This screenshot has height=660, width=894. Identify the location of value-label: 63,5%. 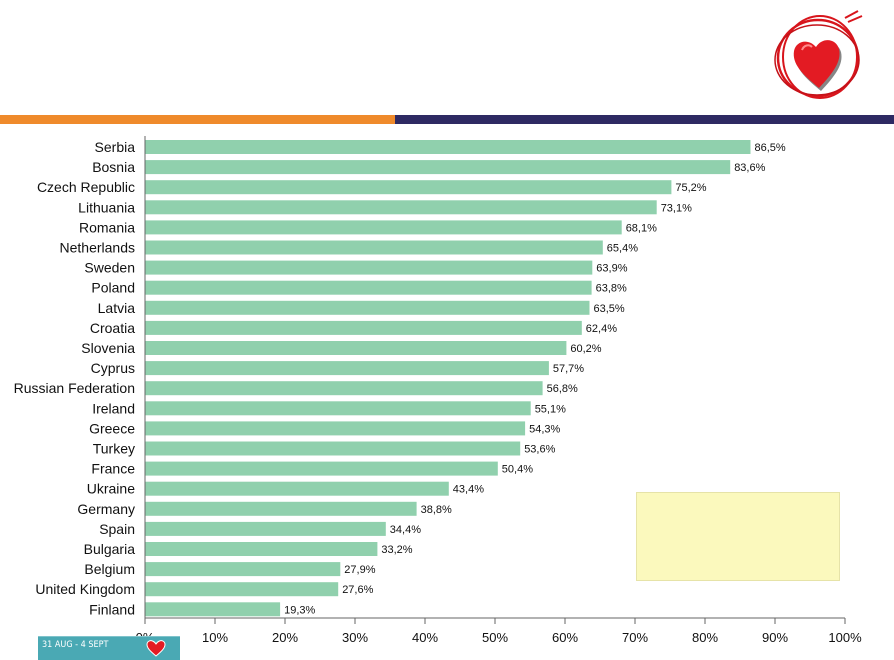
(609, 309).